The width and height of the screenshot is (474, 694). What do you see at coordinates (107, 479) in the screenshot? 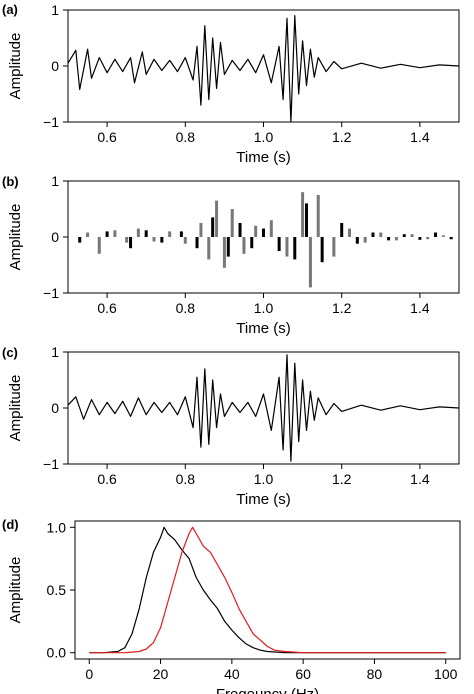
I see `panel-3-xtick-label: 0.6` at bounding box center [107, 479].